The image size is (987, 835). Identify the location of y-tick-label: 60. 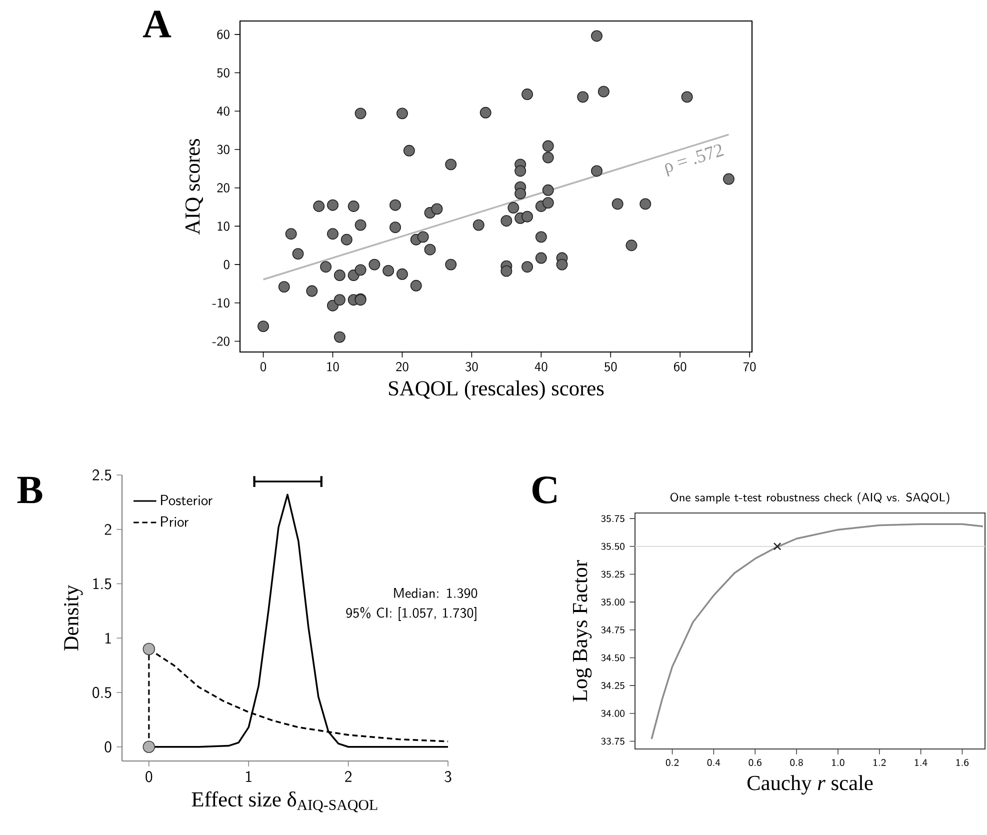
(223, 35).